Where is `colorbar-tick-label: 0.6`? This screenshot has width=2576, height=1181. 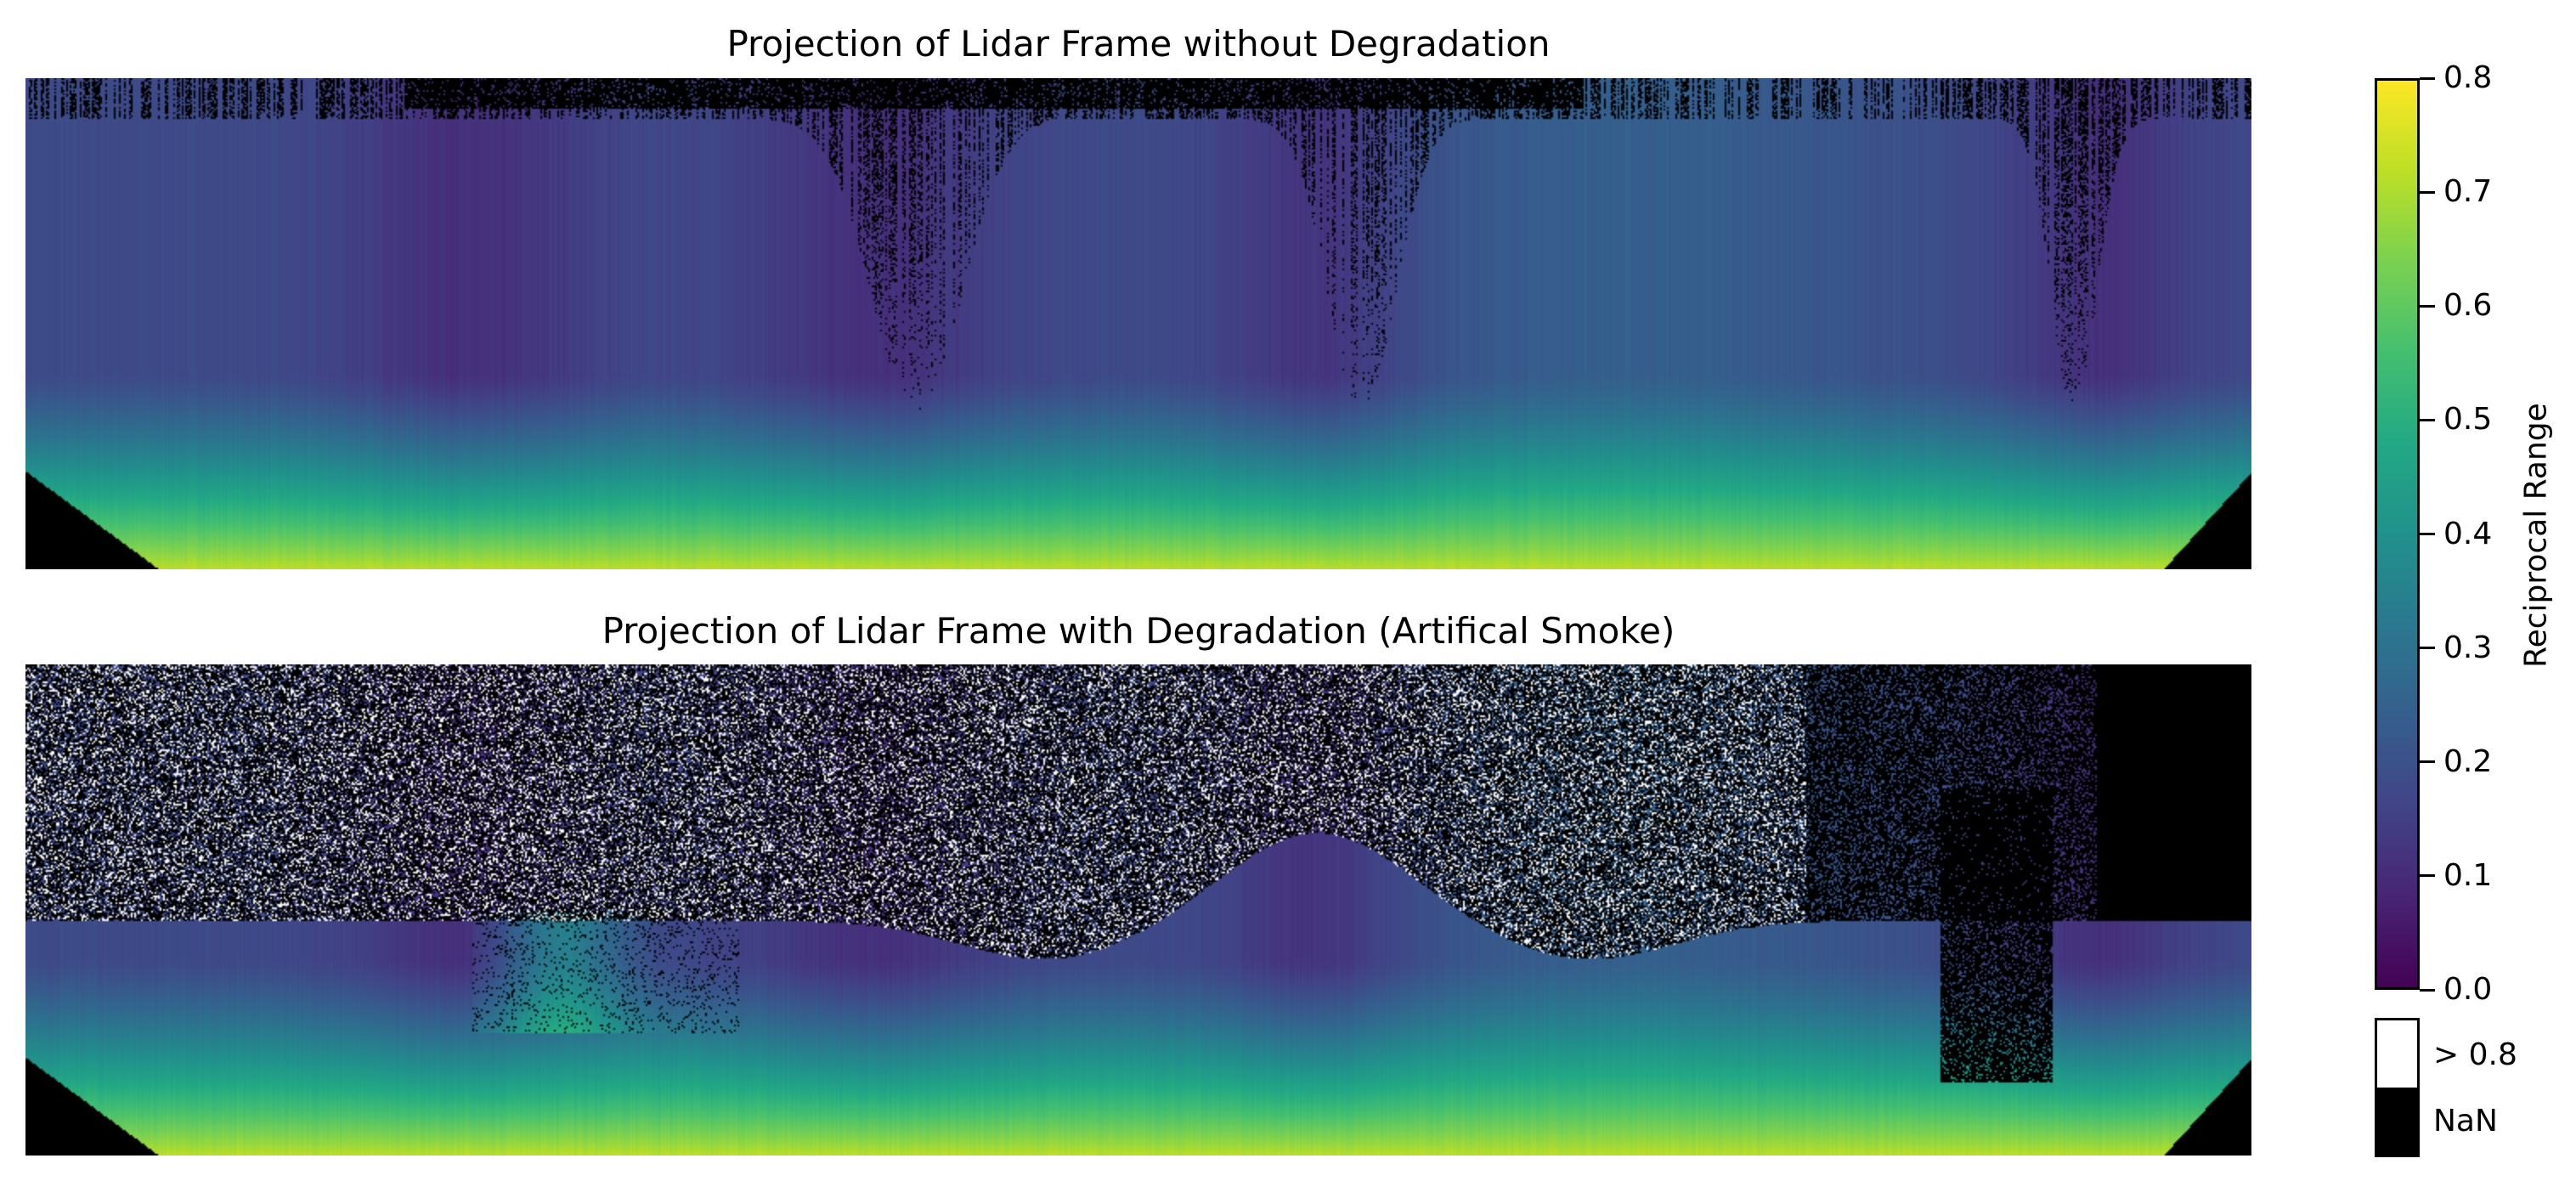 colorbar-tick-label: 0.6 is located at coordinates (2468, 306).